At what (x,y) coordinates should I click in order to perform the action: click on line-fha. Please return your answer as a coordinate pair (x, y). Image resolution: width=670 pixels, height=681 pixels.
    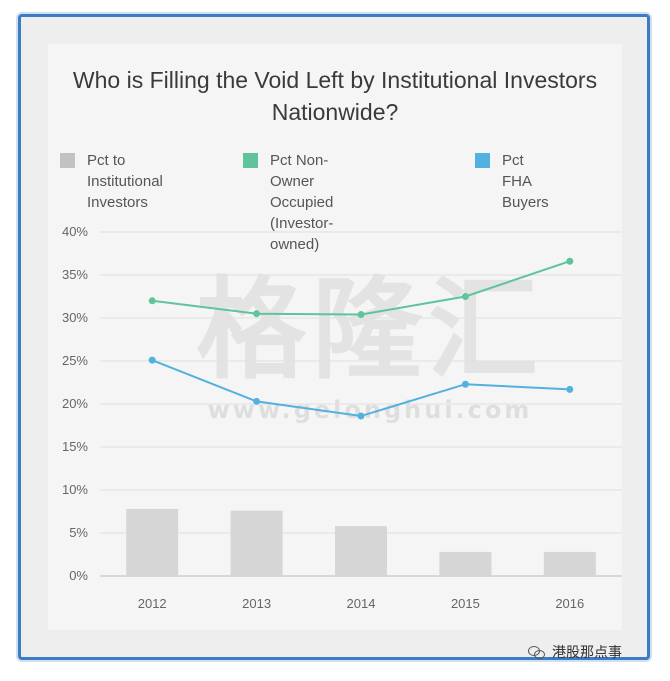
    Looking at the image, I should click on (360, 388).